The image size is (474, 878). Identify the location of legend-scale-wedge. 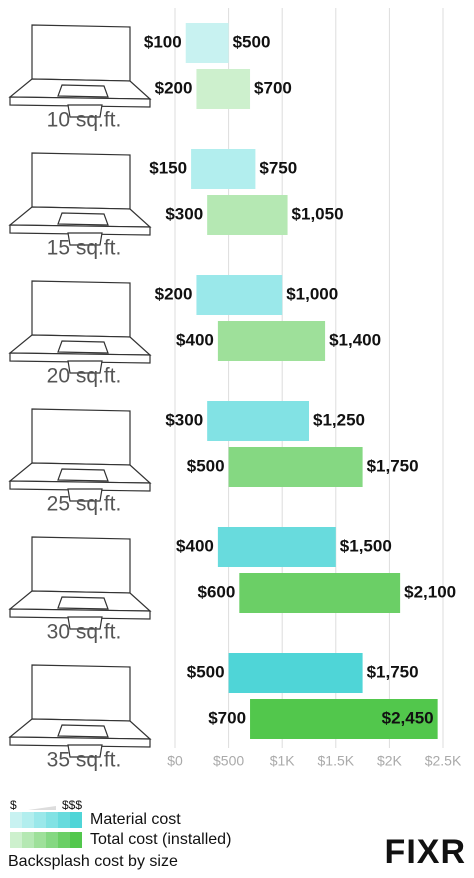
(42, 808).